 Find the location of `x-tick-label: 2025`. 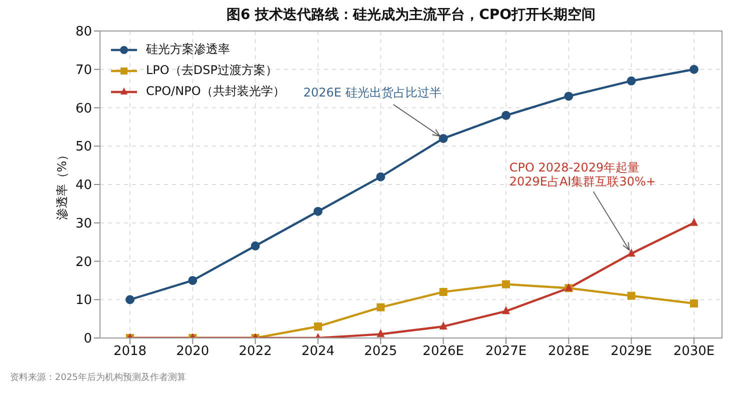

x-tick-label: 2025 is located at coordinates (381, 352).